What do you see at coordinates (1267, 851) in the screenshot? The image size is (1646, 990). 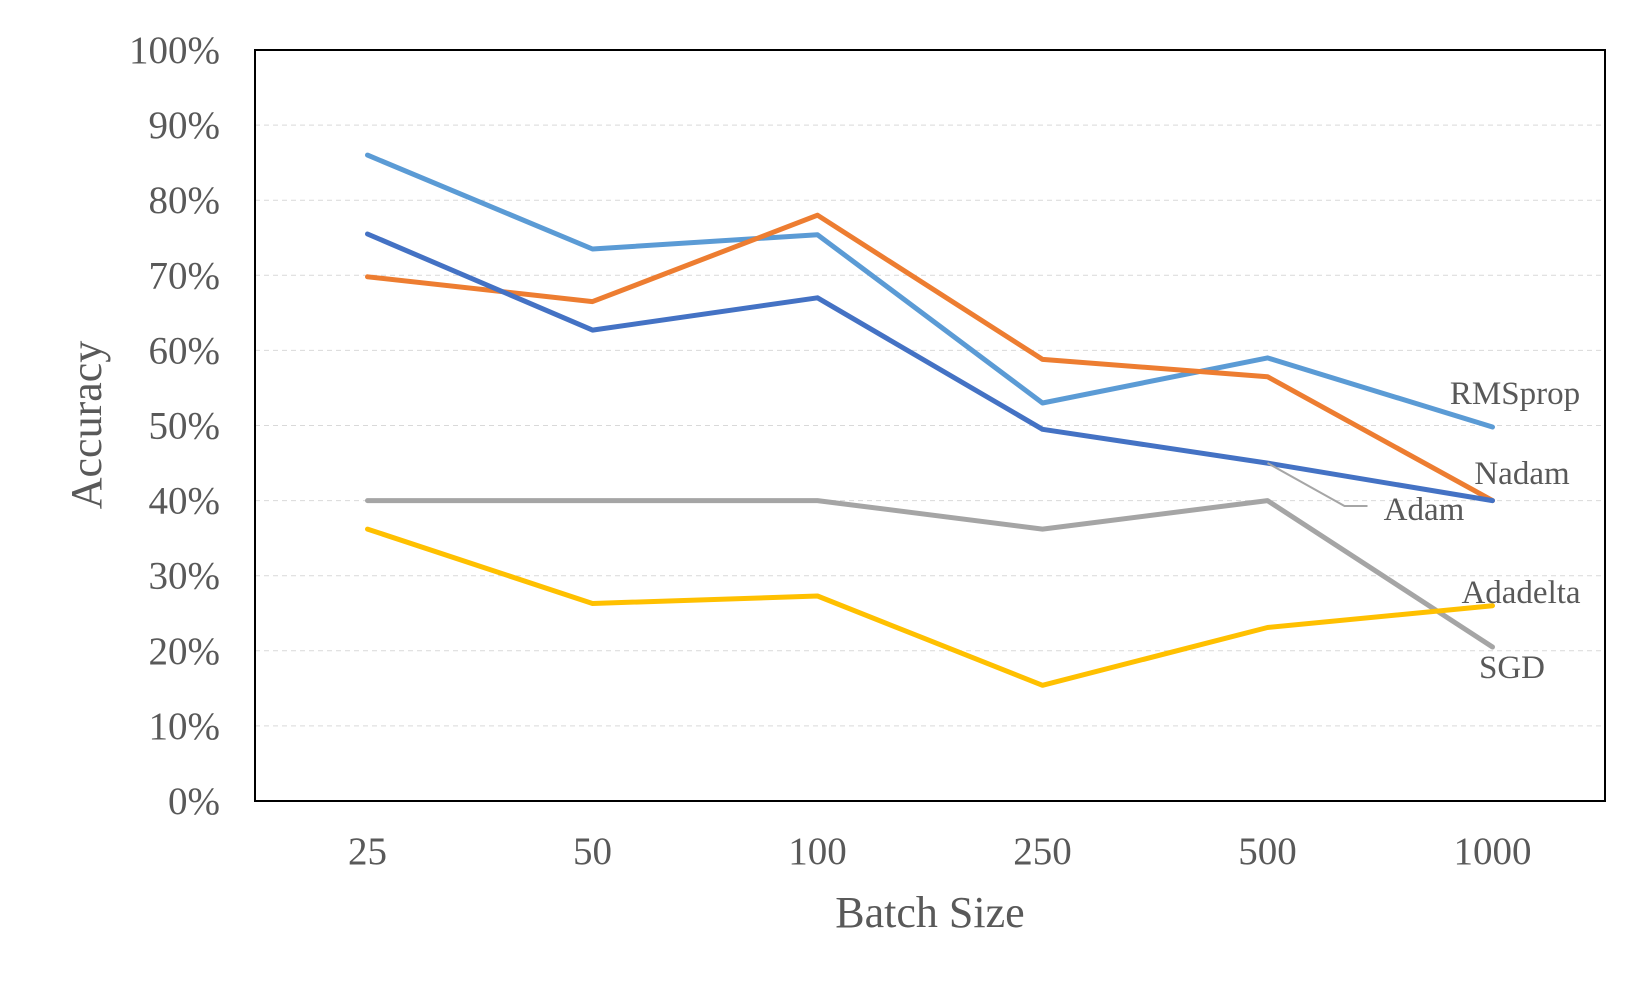 I see `x-tick-label: 500` at bounding box center [1267, 851].